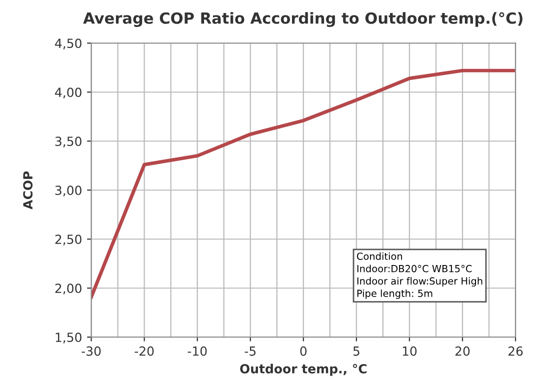  What do you see at coordinates (250, 351) in the screenshot?
I see `x-tick-label: -5` at bounding box center [250, 351].